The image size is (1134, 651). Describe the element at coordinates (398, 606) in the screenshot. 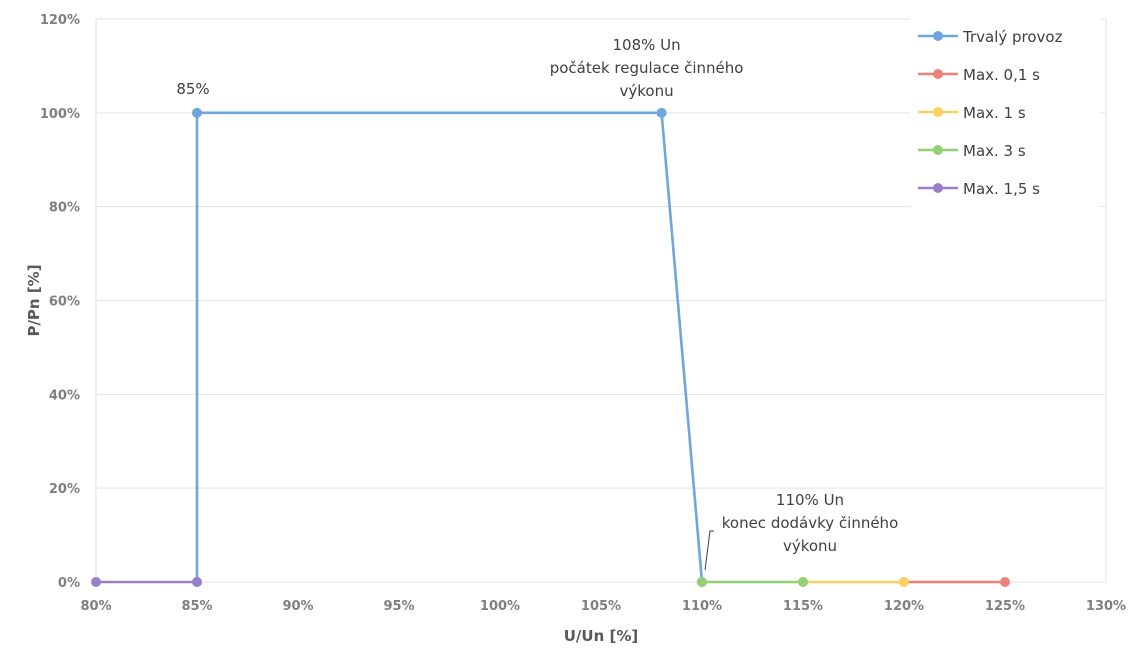

I see `x-tick-label: 95%` at that location.